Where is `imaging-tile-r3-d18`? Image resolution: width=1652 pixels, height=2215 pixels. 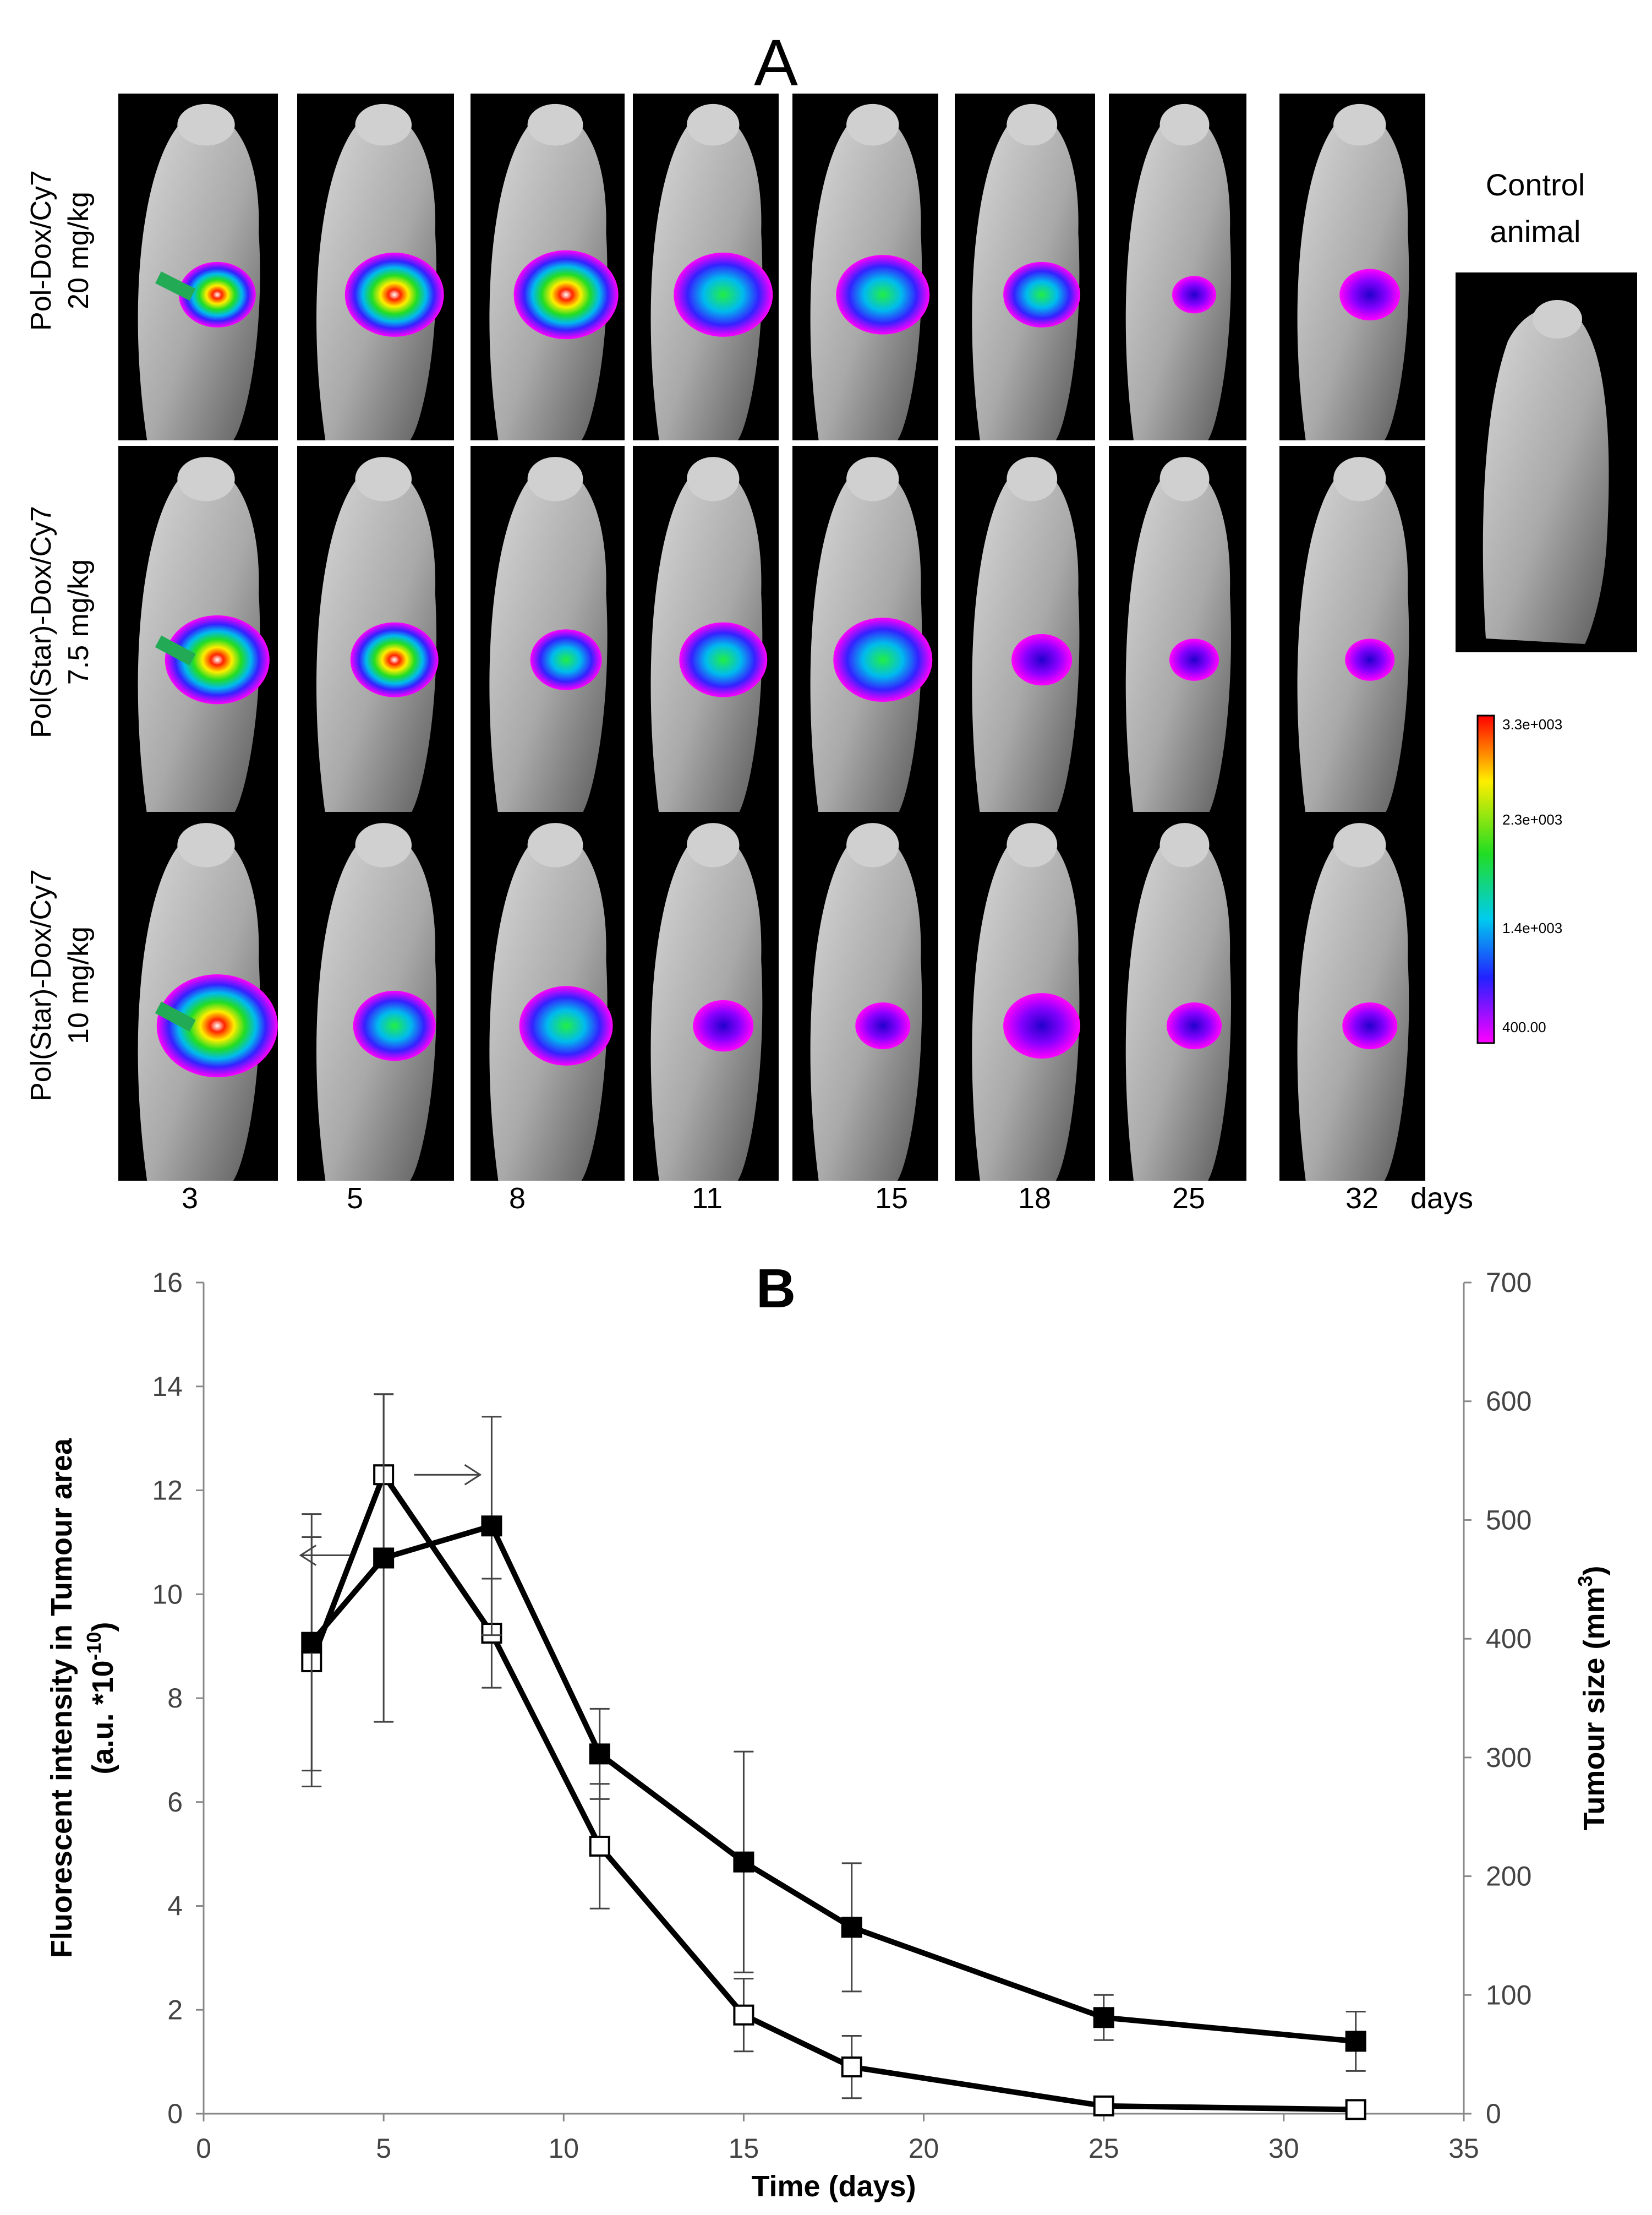 imaging-tile-r3-d18 is located at coordinates (1025, 996).